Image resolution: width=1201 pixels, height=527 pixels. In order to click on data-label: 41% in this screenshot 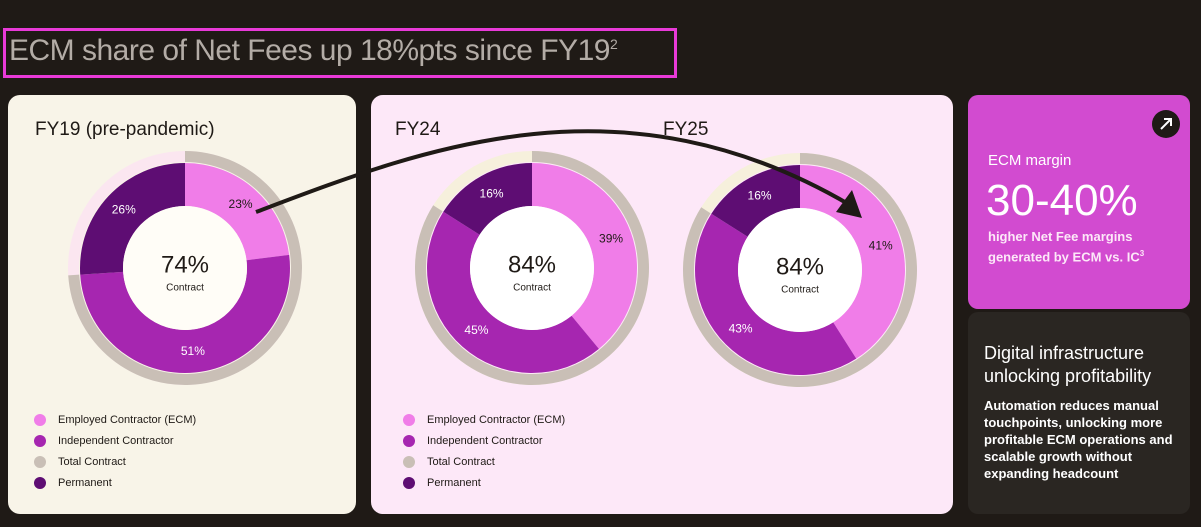, I will do `click(881, 246)`.